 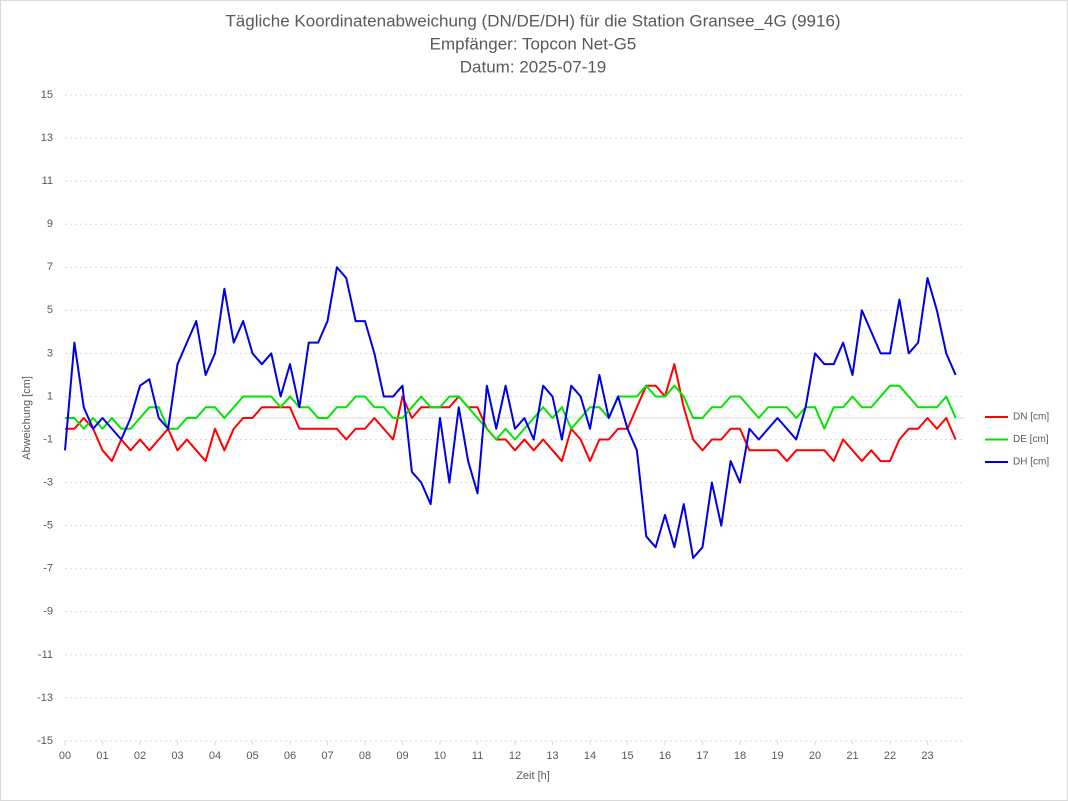 I want to click on x-tick-label: 10, so click(x=440, y=756).